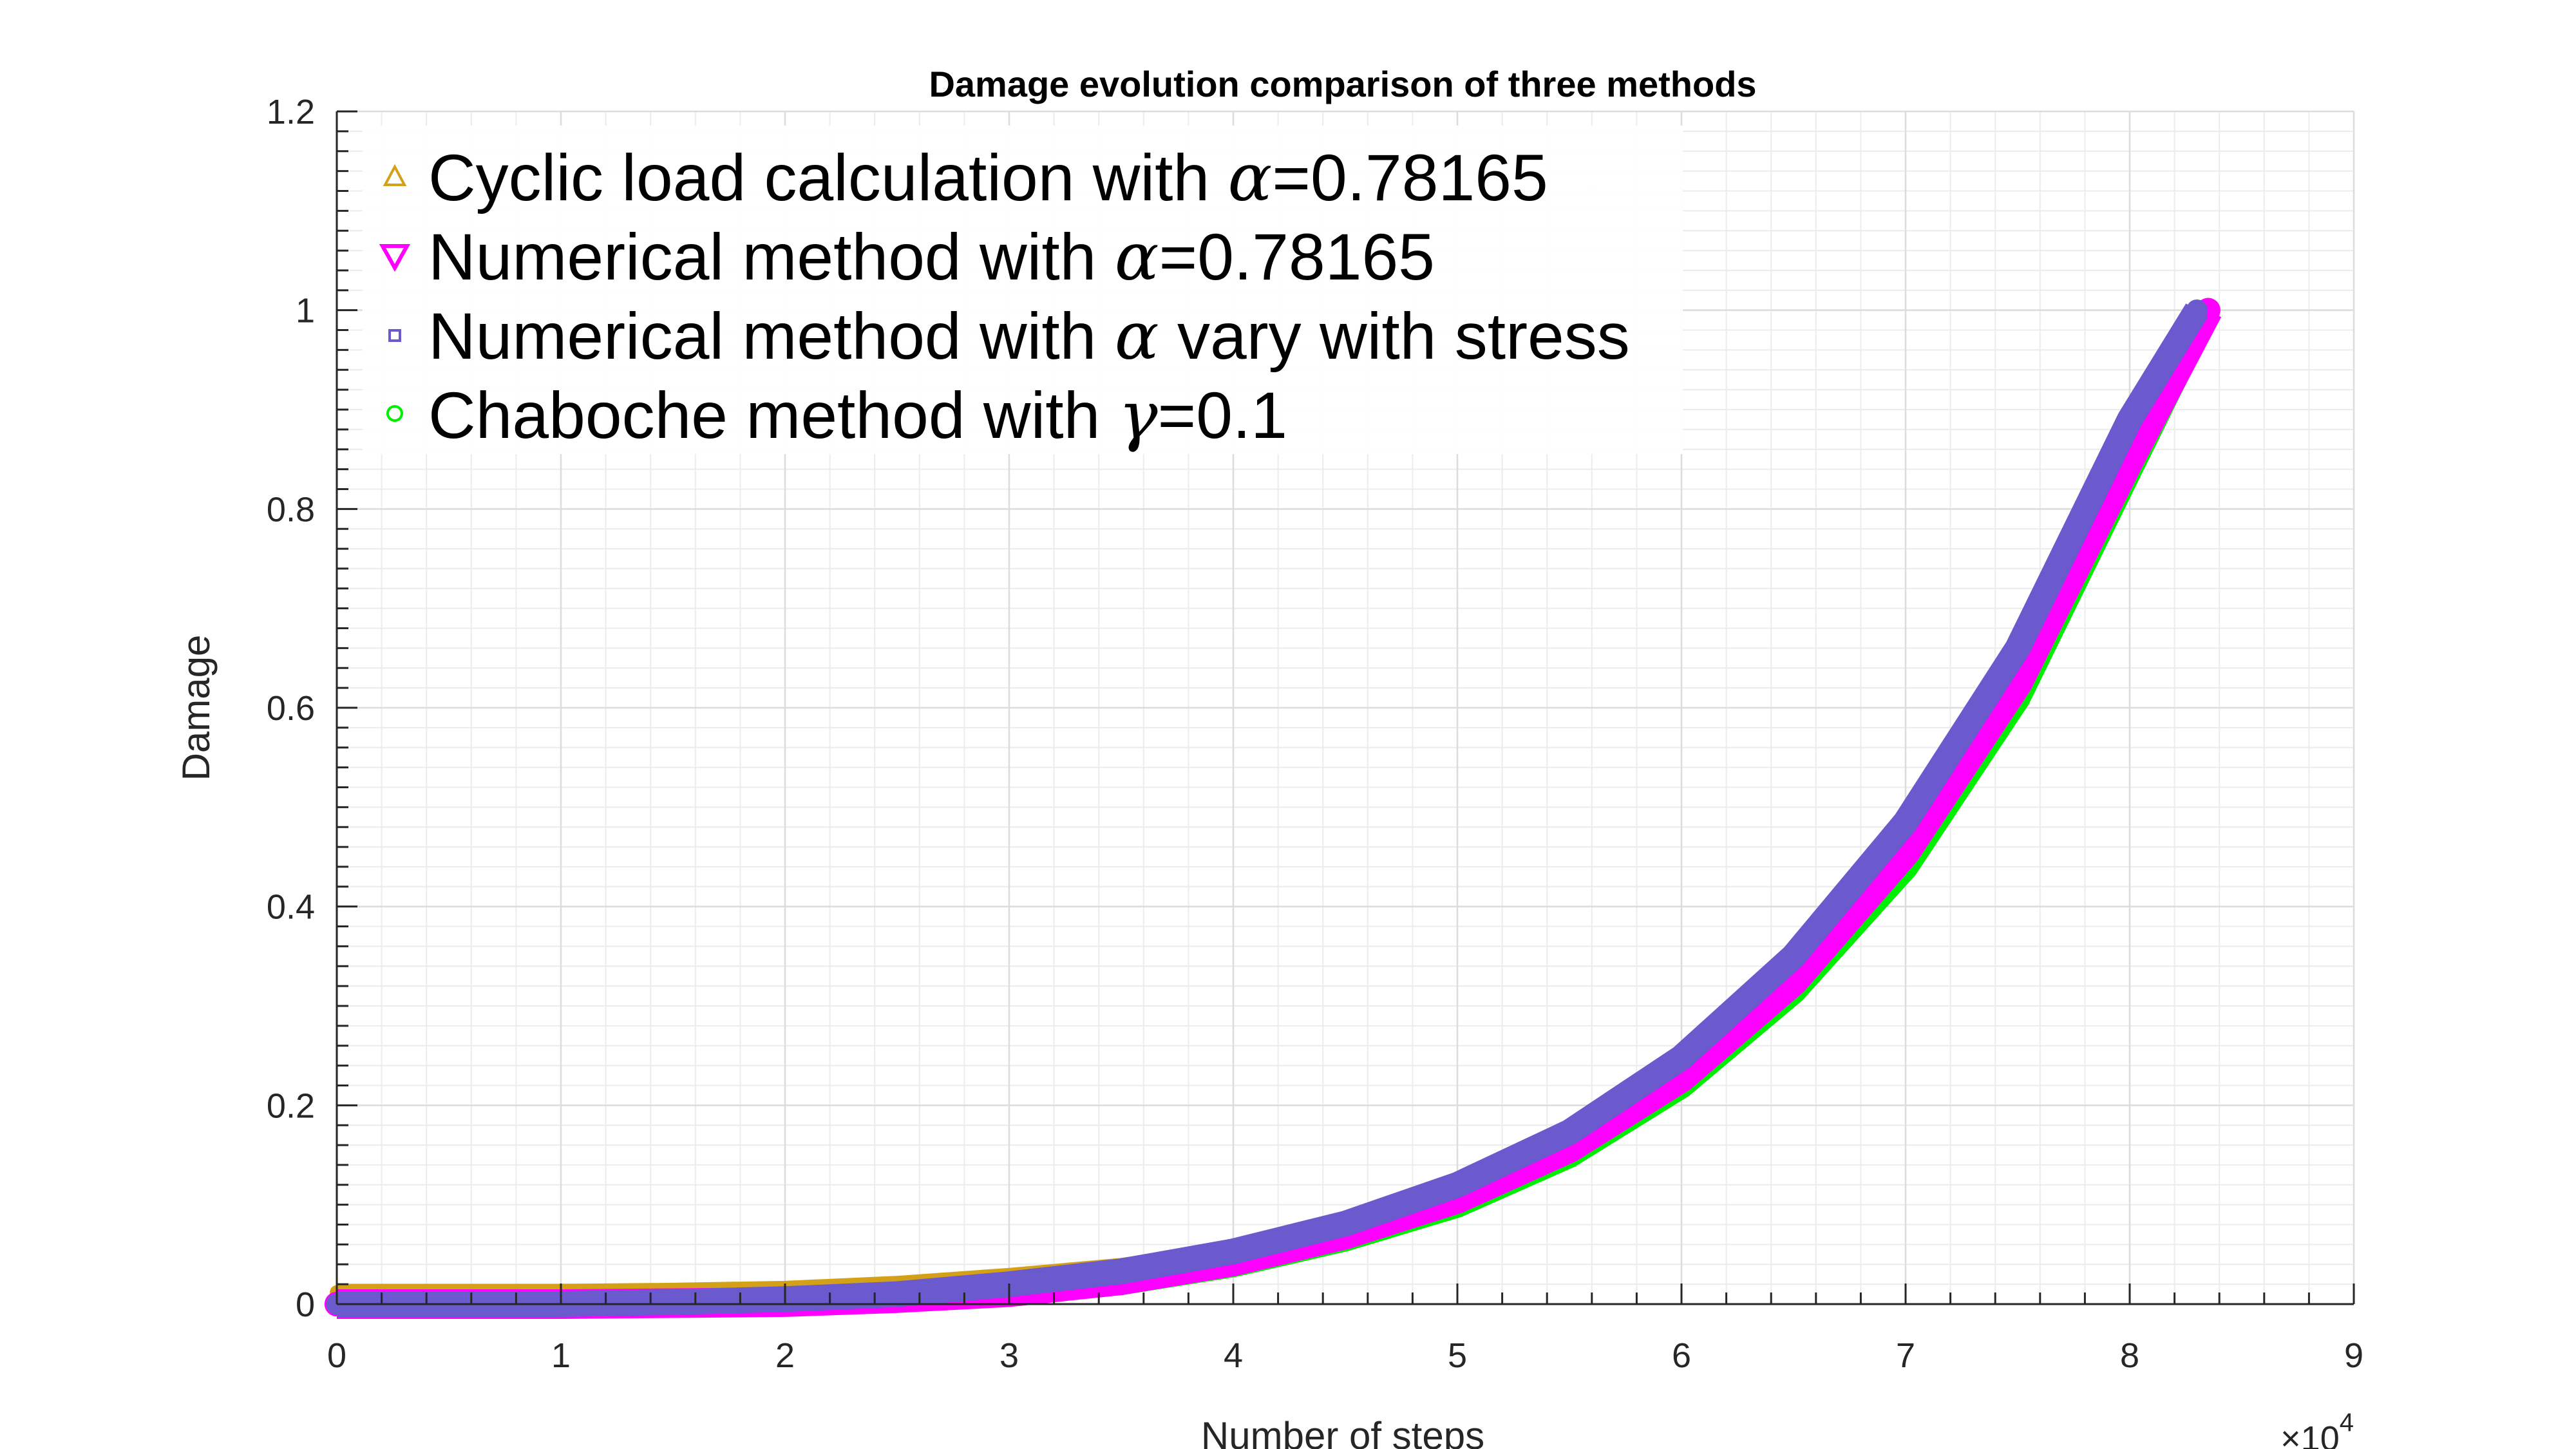 The height and width of the screenshot is (1449, 2576). Describe the element at coordinates (1009, 1355) in the screenshot. I see `x-tick-label: 3` at that location.